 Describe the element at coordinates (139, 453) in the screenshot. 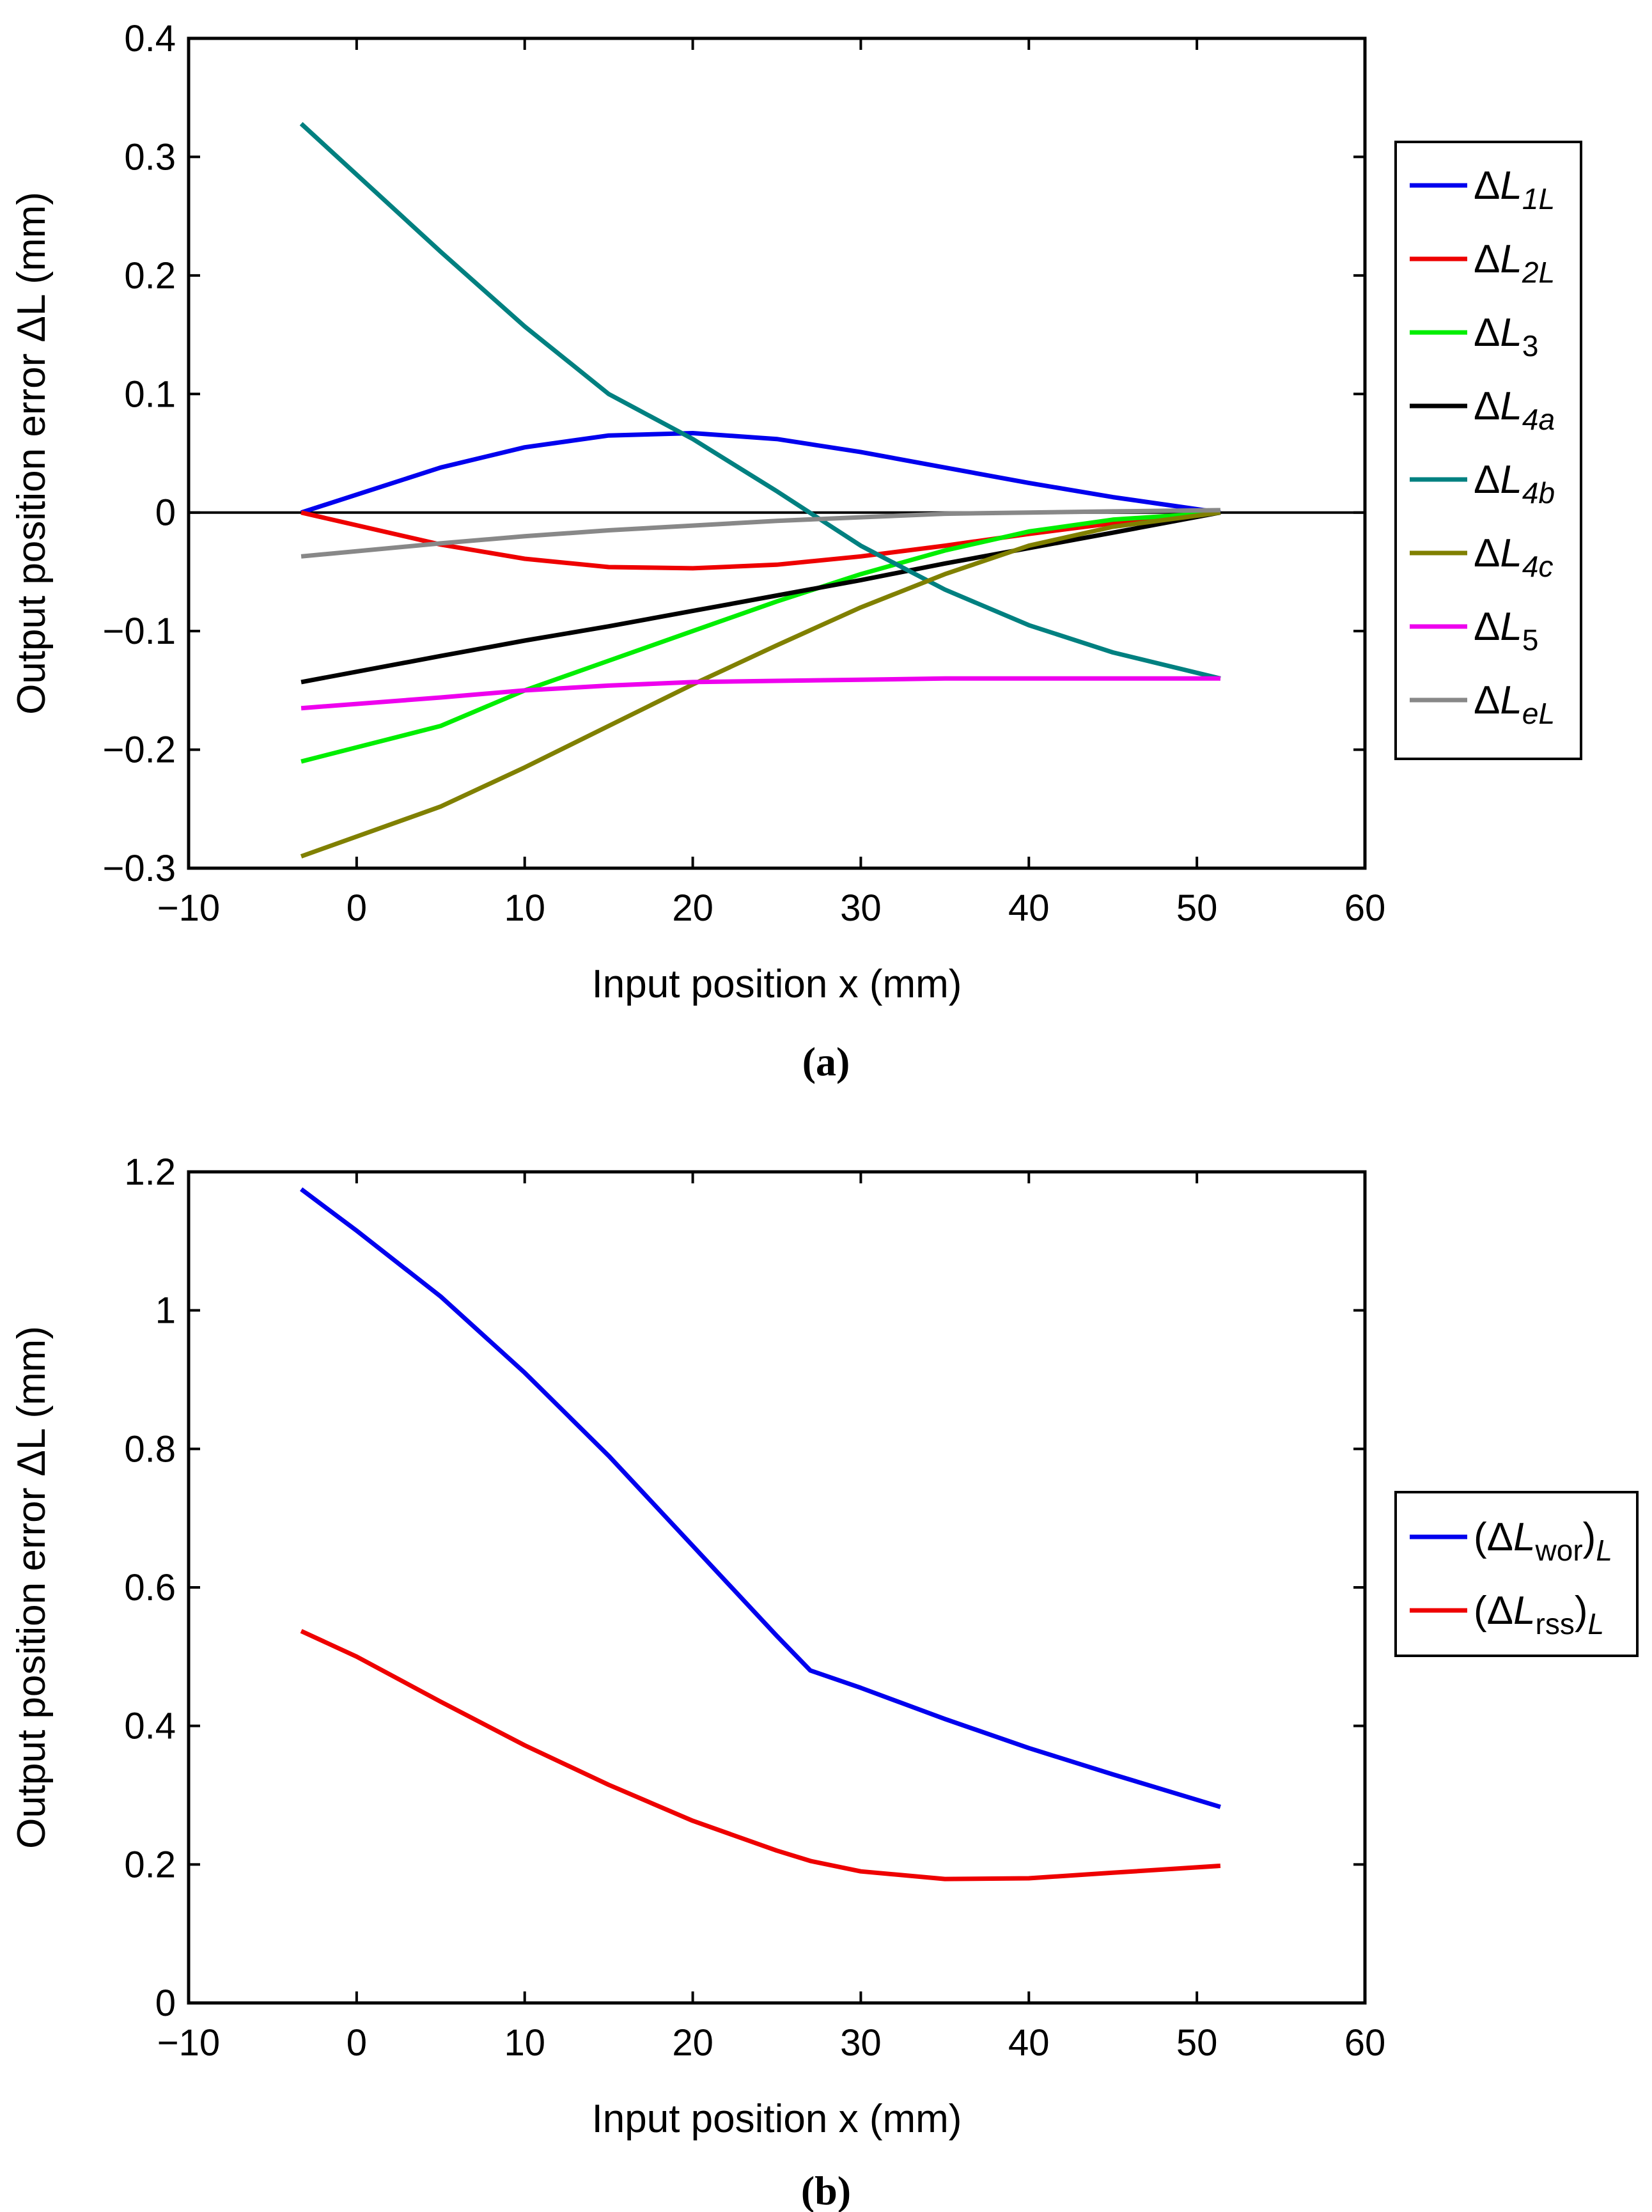

I see `y-tick-labels: −0.3 −0.2 −0.1 0 0.1 0.2 0.3 0.4` at that location.